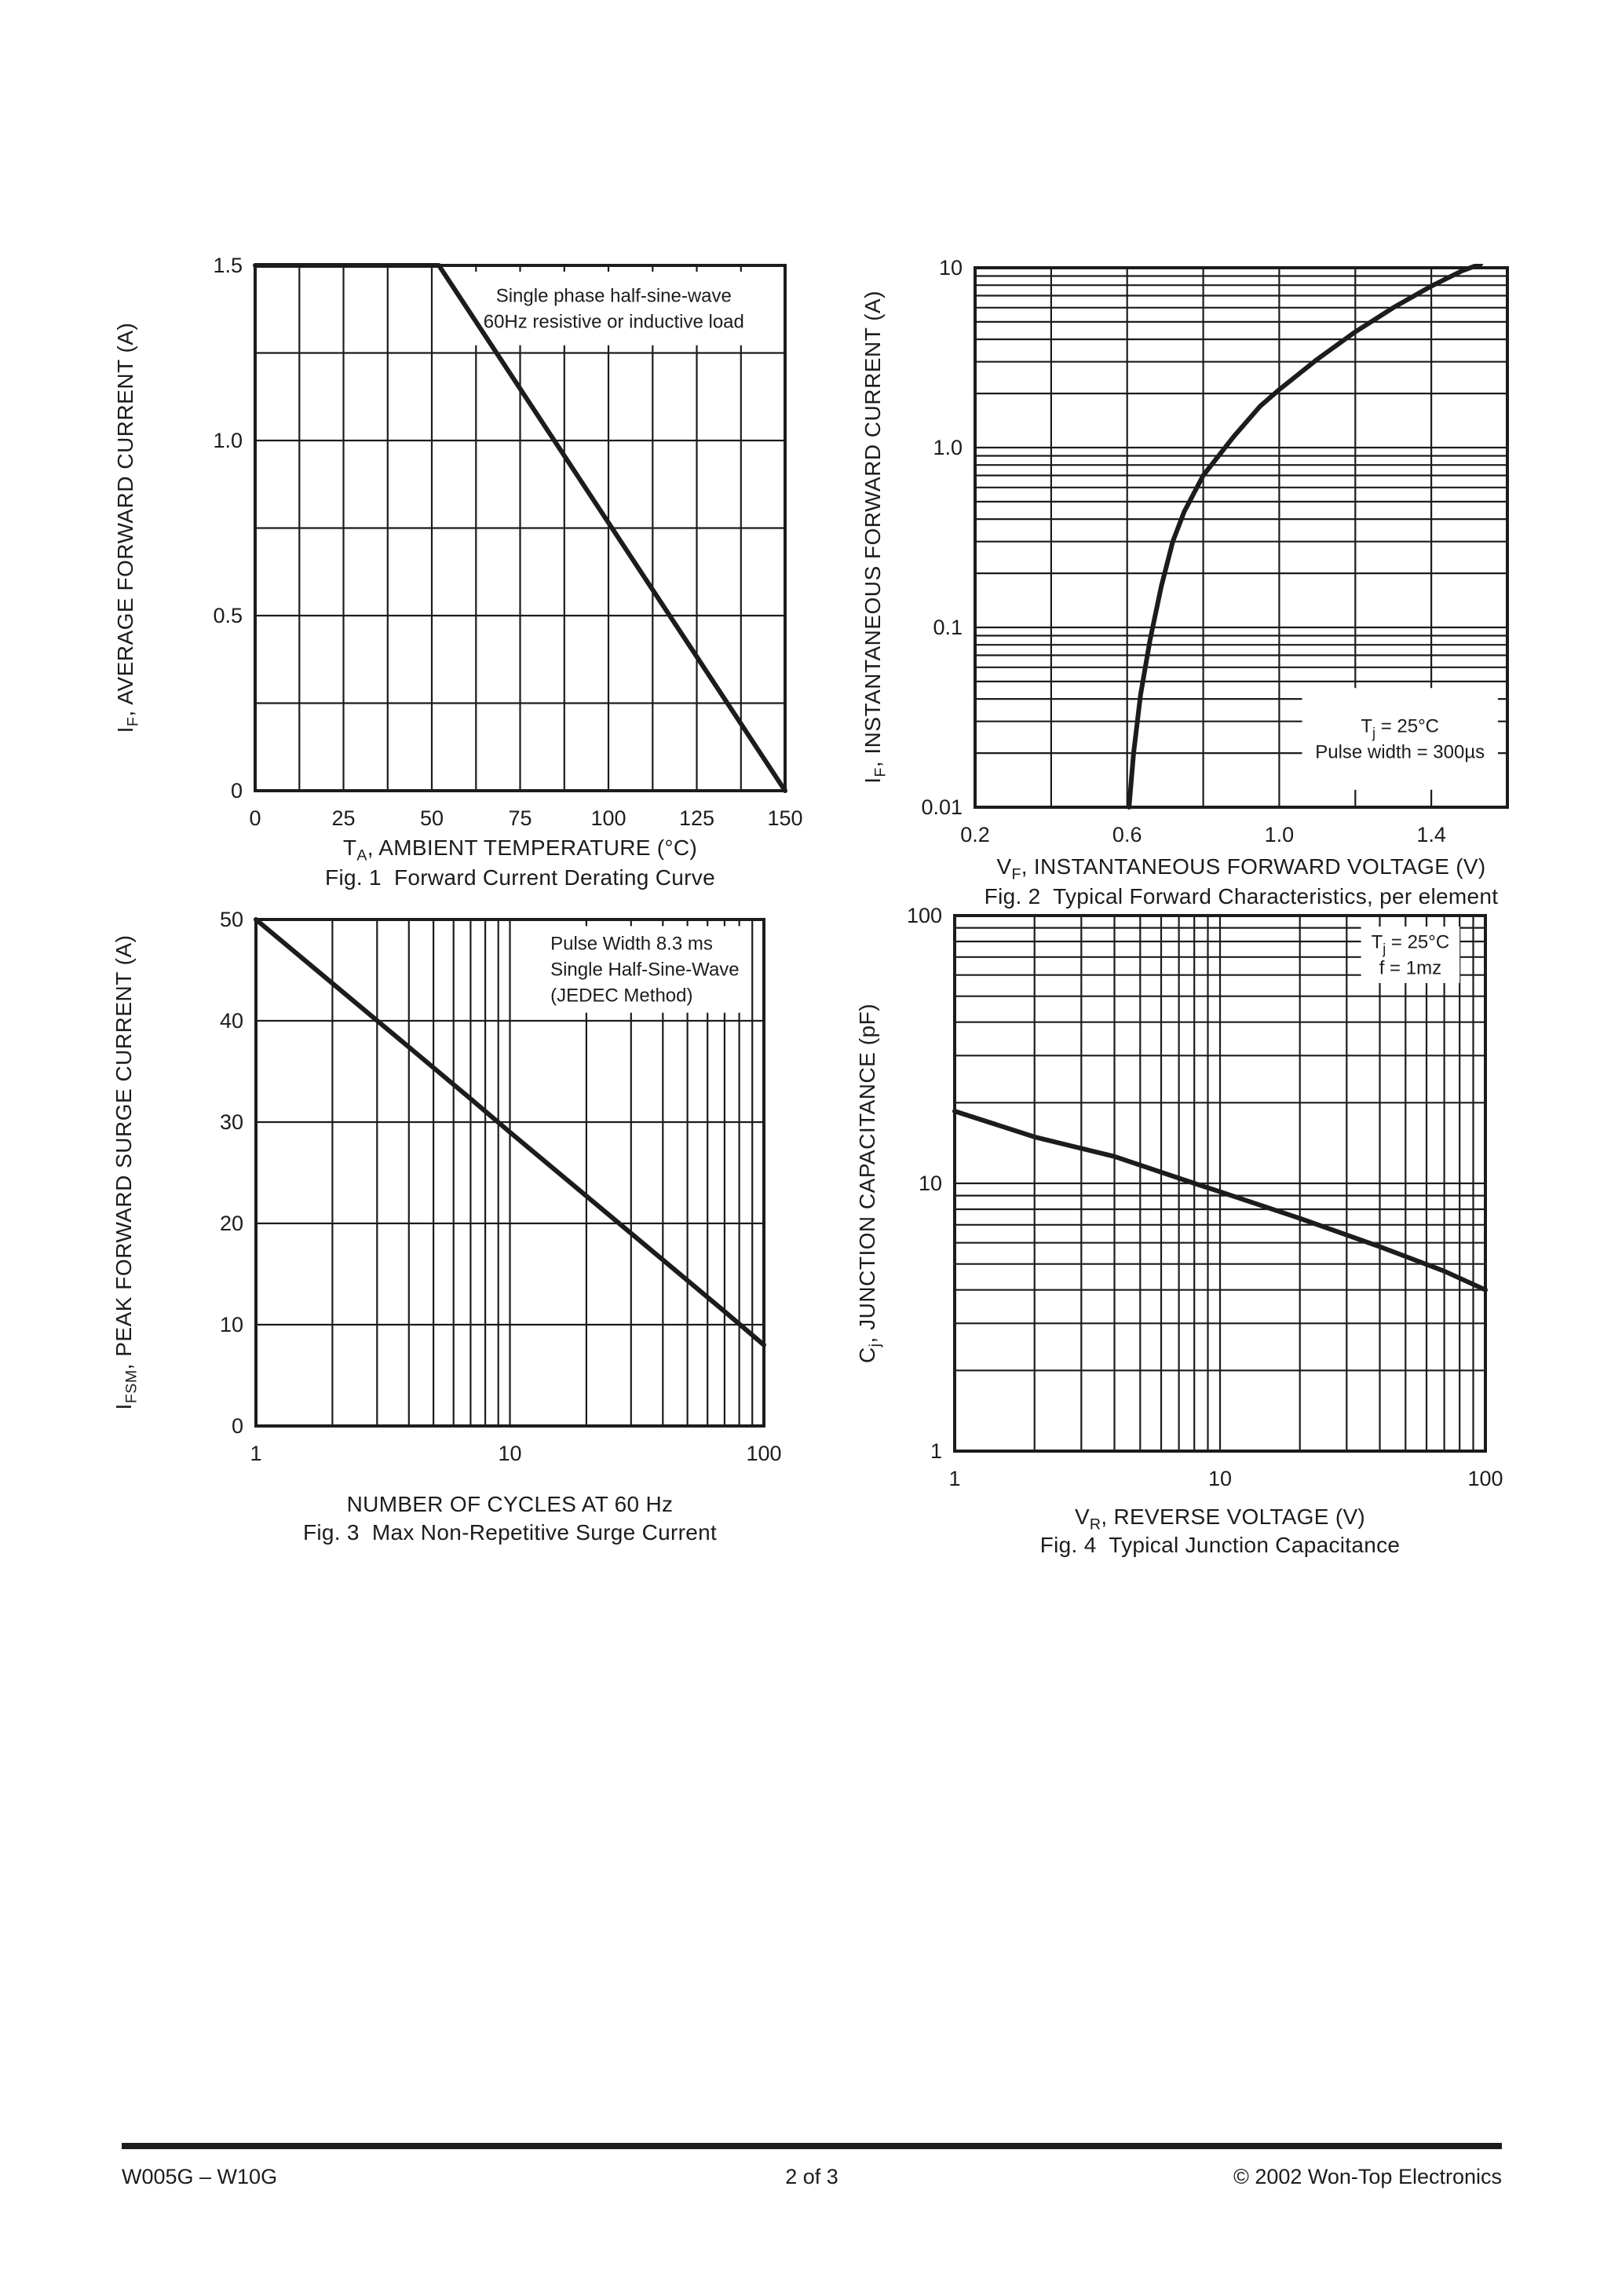 This screenshot has height=2296, width=1622. What do you see at coordinates (124, 1152) in the screenshot?
I see `fig3-y-axis-title-text: , PEAK FORWARD SURGE CURRENT (A)` at bounding box center [124, 1152].